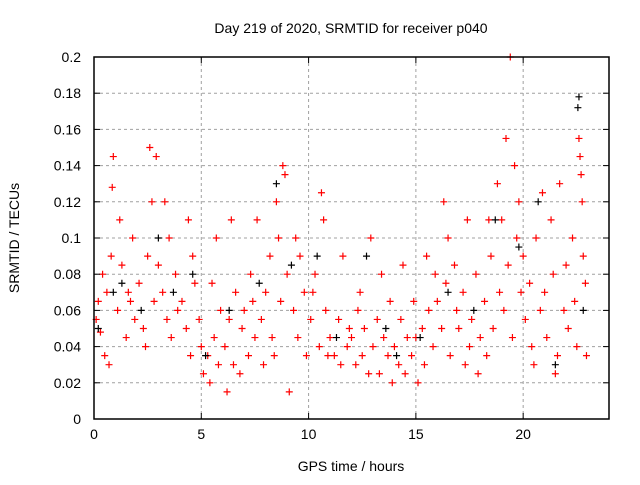 The image size is (640, 485). I want to click on y-tick-label: 0.12, so click(67, 202).